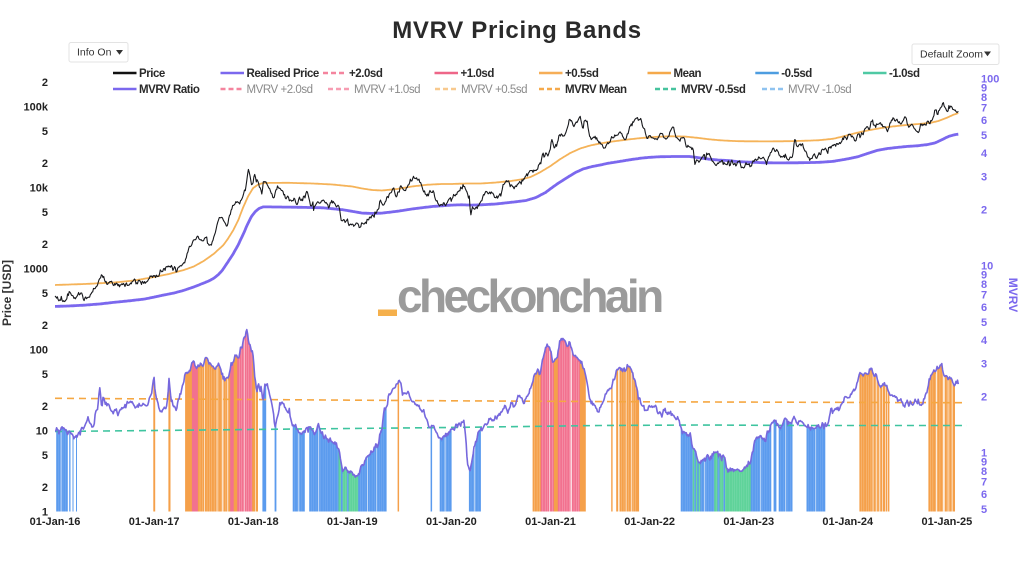  What do you see at coordinates (55, 522) in the screenshot?
I see `svg-text: 01-Jan-16` at bounding box center [55, 522].